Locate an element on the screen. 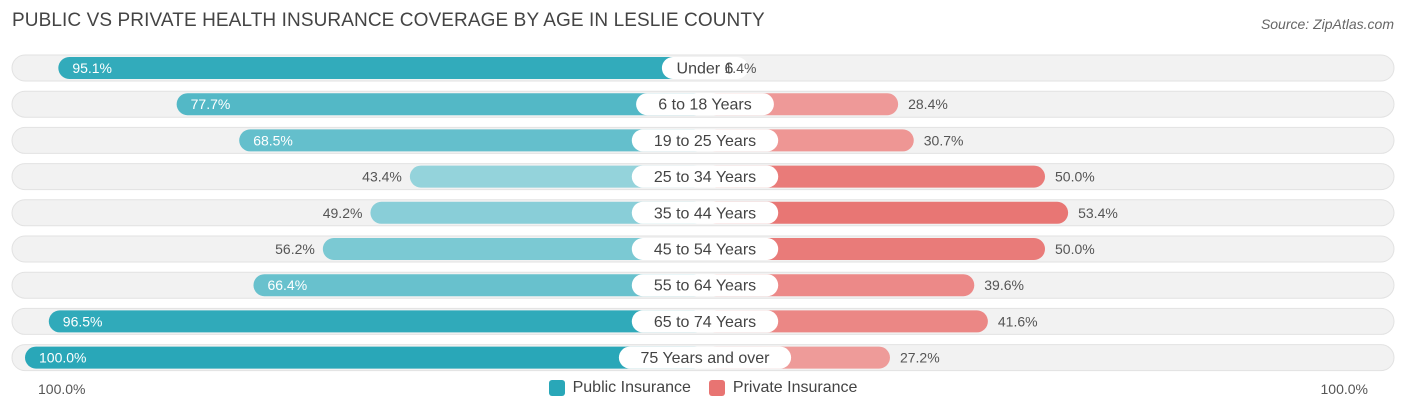 This screenshot has height=414, width=1406. public-value-label: 66.4% is located at coordinates (287, 285).